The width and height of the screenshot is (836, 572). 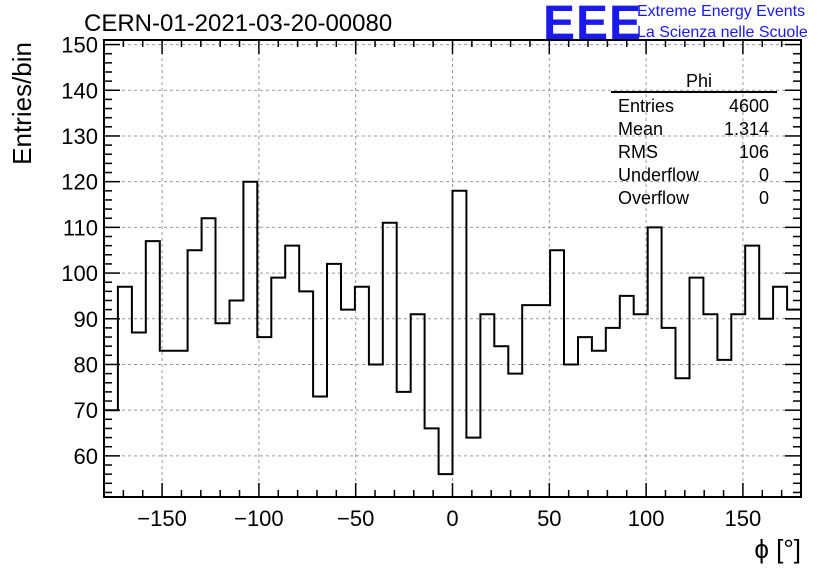 What do you see at coordinates (721, 11) in the screenshot?
I see `logo-caption-line1: Extreme Energy Events` at bounding box center [721, 11].